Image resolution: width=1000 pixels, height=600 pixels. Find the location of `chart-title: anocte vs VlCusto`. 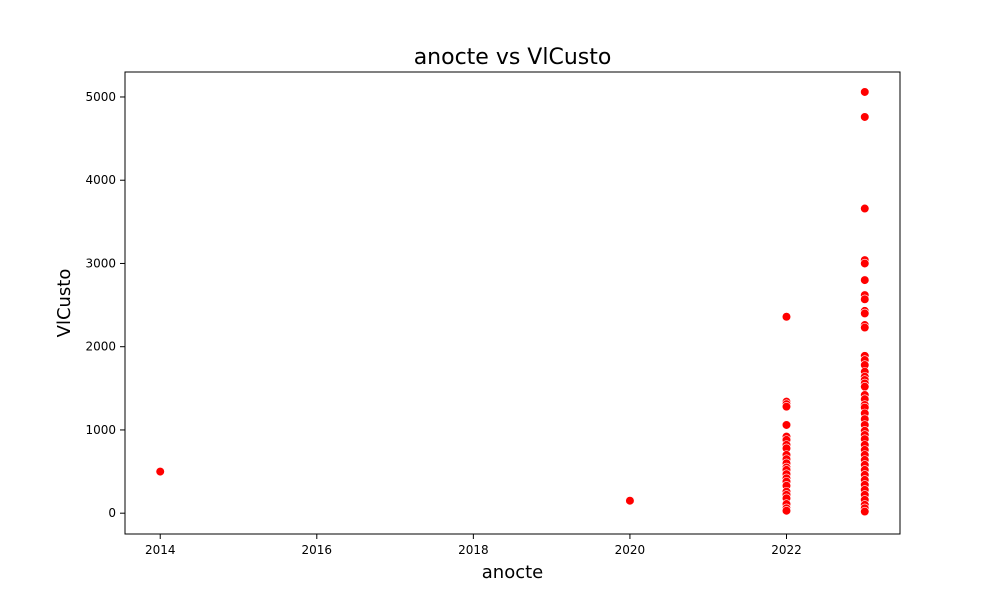

chart-title: anocte vs VlCusto is located at coordinates (513, 57).